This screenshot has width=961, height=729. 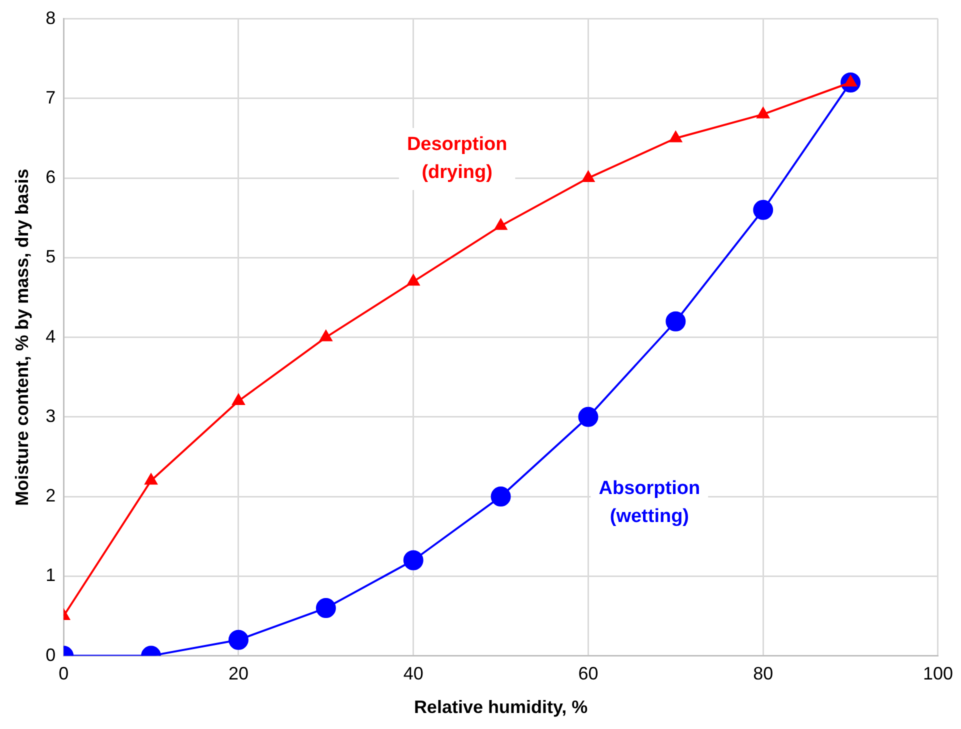 I want to click on x-tick-label: 60, so click(x=588, y=674).